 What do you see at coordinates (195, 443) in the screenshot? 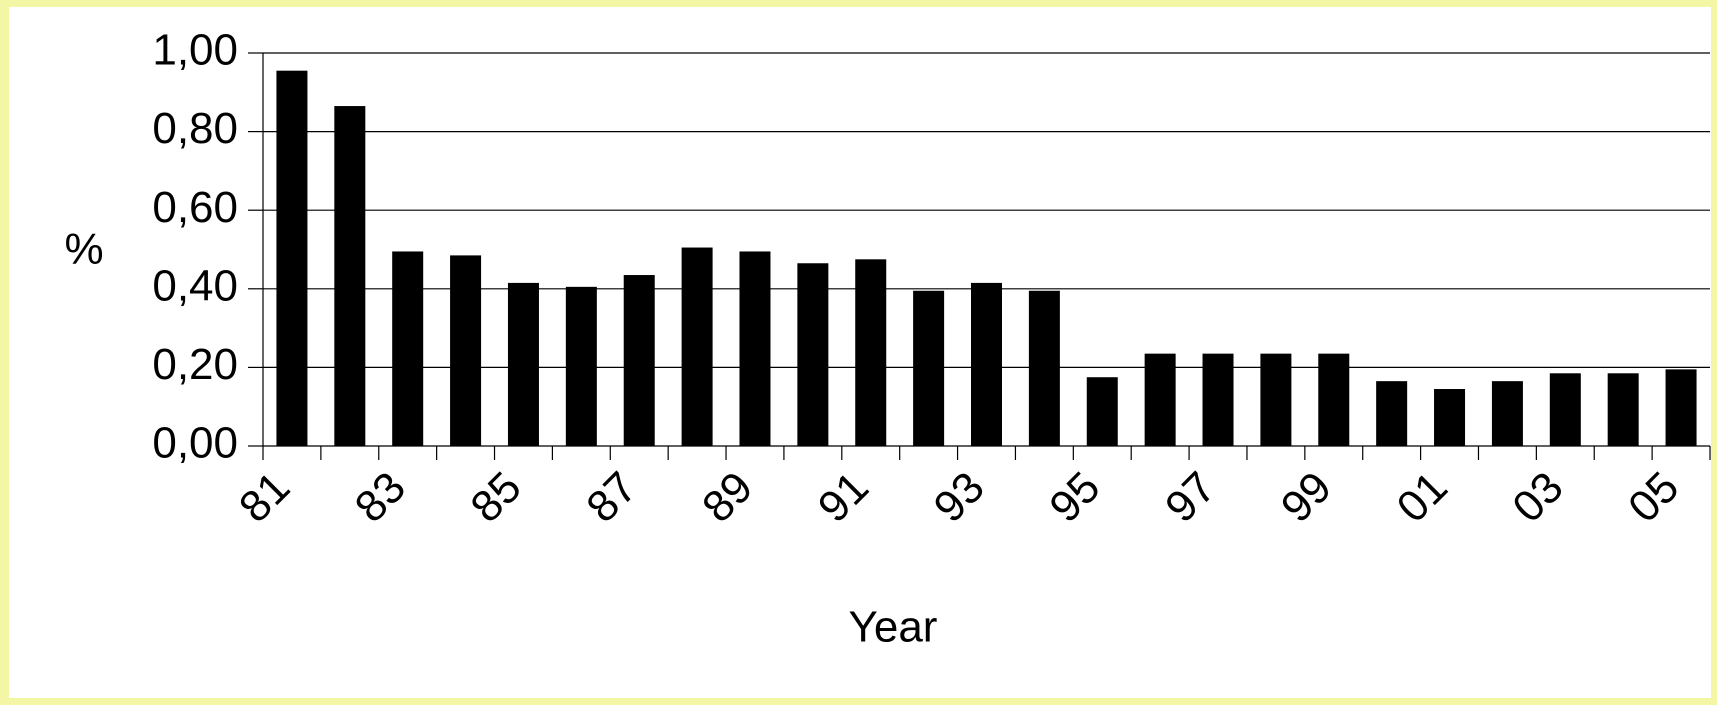
I see `y-tick-label: 0,00` at bounding box center [195, 443].